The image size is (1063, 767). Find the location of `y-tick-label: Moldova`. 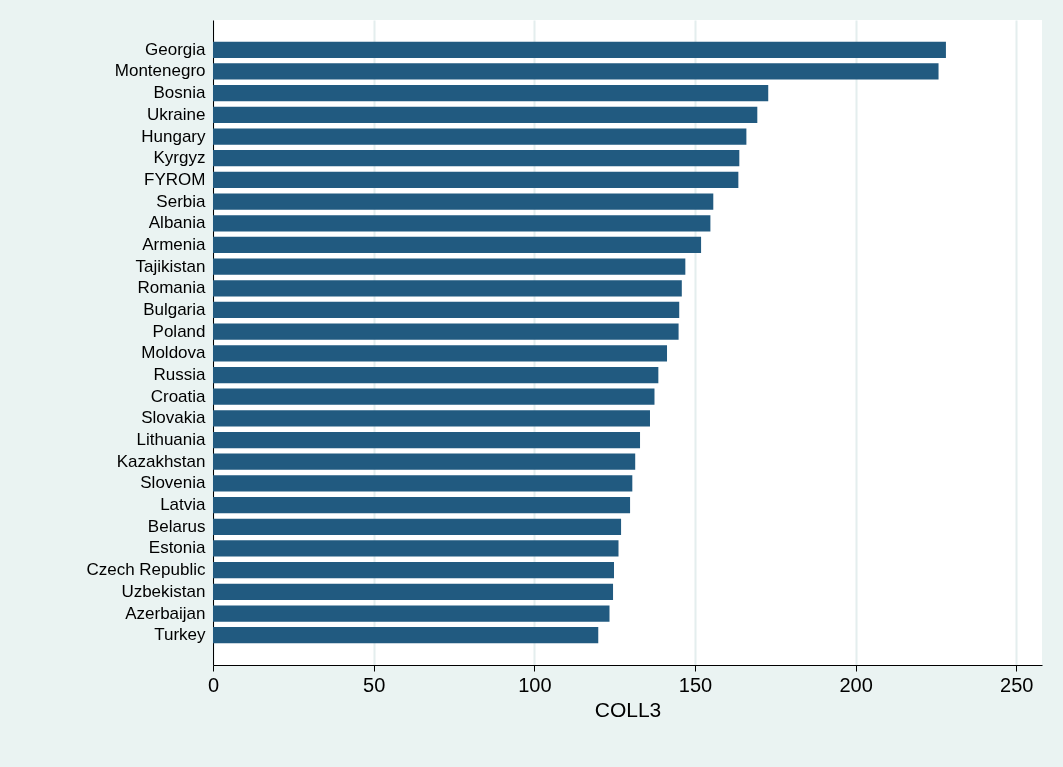

y-tick-label: Moldova is located at coordinates (174, 353).